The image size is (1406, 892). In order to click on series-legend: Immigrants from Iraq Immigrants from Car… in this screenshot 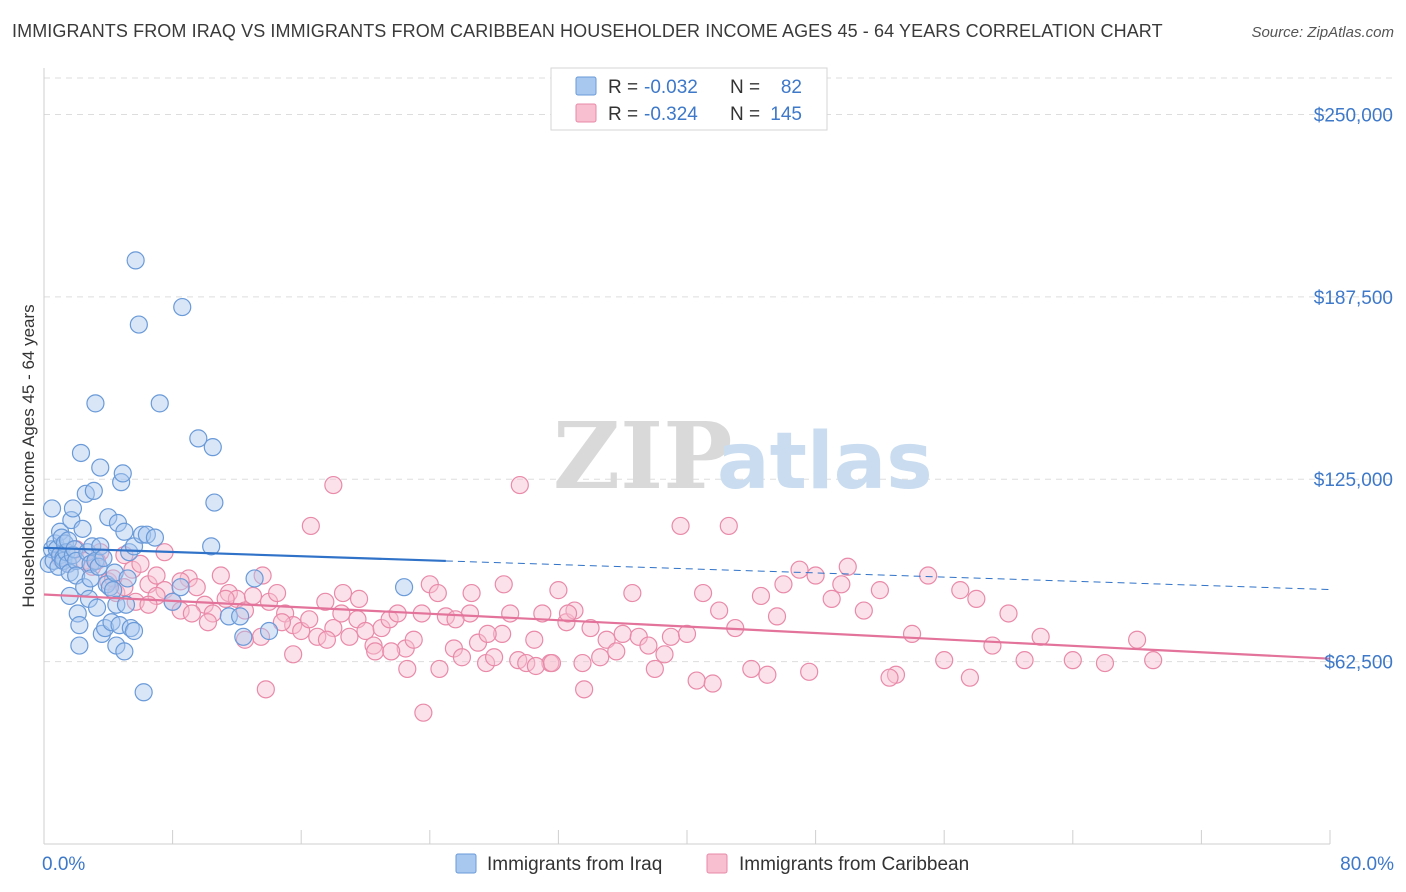, I will do `click(712, 864)`.